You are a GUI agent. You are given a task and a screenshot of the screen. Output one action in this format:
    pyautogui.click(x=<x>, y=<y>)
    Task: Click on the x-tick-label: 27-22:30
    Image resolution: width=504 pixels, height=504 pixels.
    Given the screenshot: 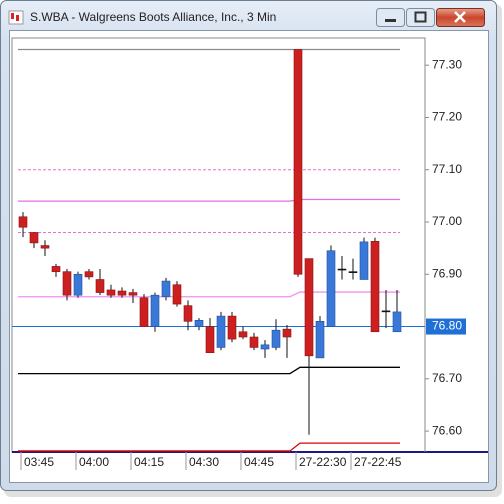 What is the action you would take?
    pyautogui.click(x=323, y=462)
    